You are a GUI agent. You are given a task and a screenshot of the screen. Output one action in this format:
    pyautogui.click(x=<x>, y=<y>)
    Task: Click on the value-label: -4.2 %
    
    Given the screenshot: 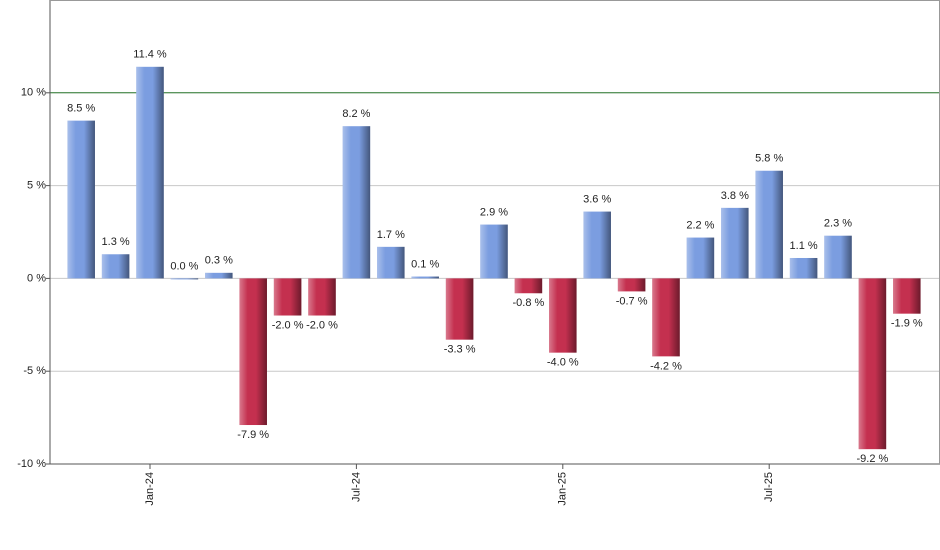 What is the action you would take?
    pyautogui.click(x=666, y=366)
    